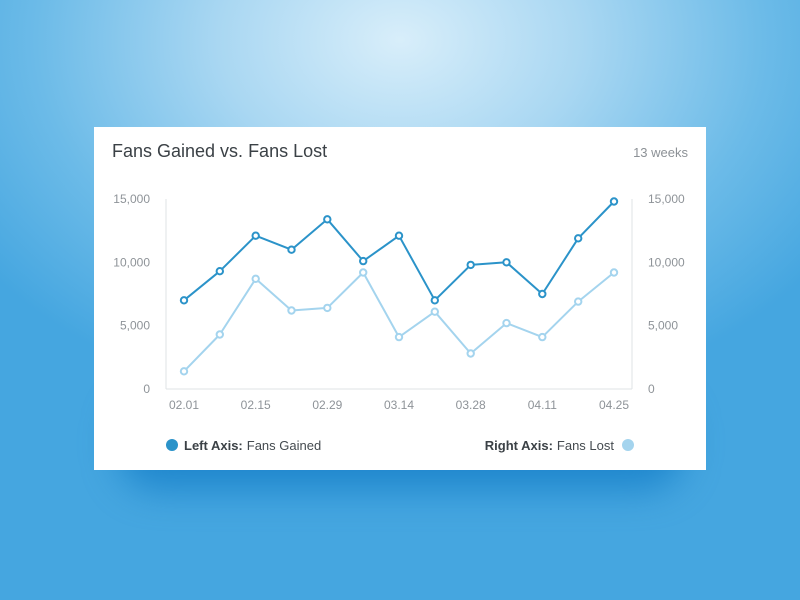 The width and height of the screenshot is (800, 600). What do you see at coordinates (284, 445) in the screenshot?
I see `legend-left-series-name: Fans Gained` at bounding box center [284, 445].